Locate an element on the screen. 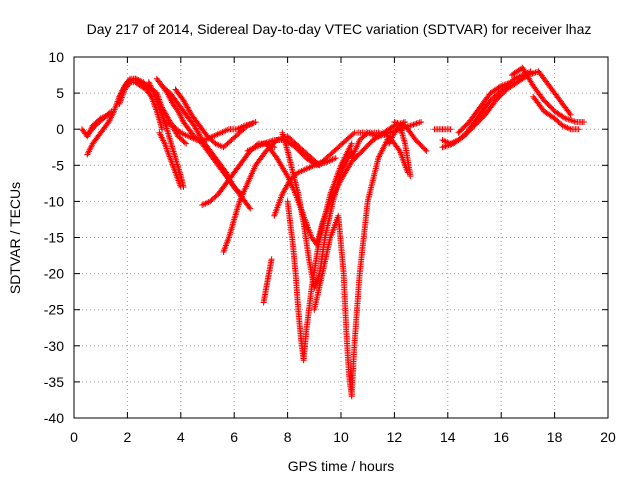 This screenshot has height=480, width=640. y-tick-labels: -40 -35 -30 -25 -20 -15 -10 -5 0 5 10 is located at coordinates (54, 237).